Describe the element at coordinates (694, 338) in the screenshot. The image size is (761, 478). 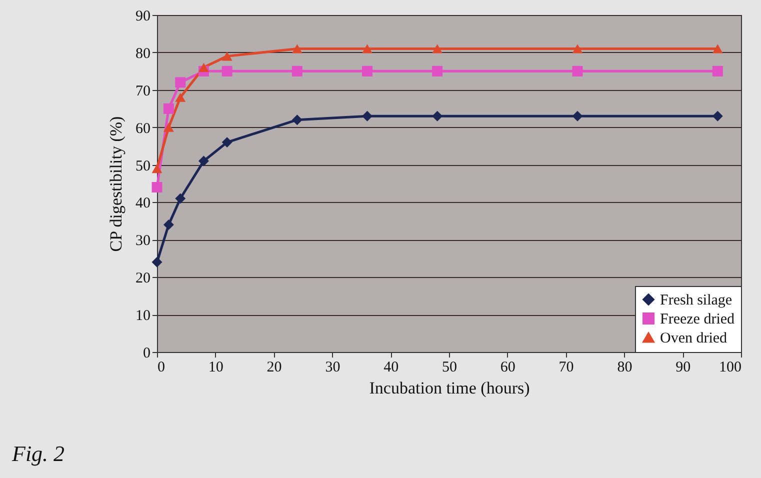
I see `legend-label: Oven dried` at that location.